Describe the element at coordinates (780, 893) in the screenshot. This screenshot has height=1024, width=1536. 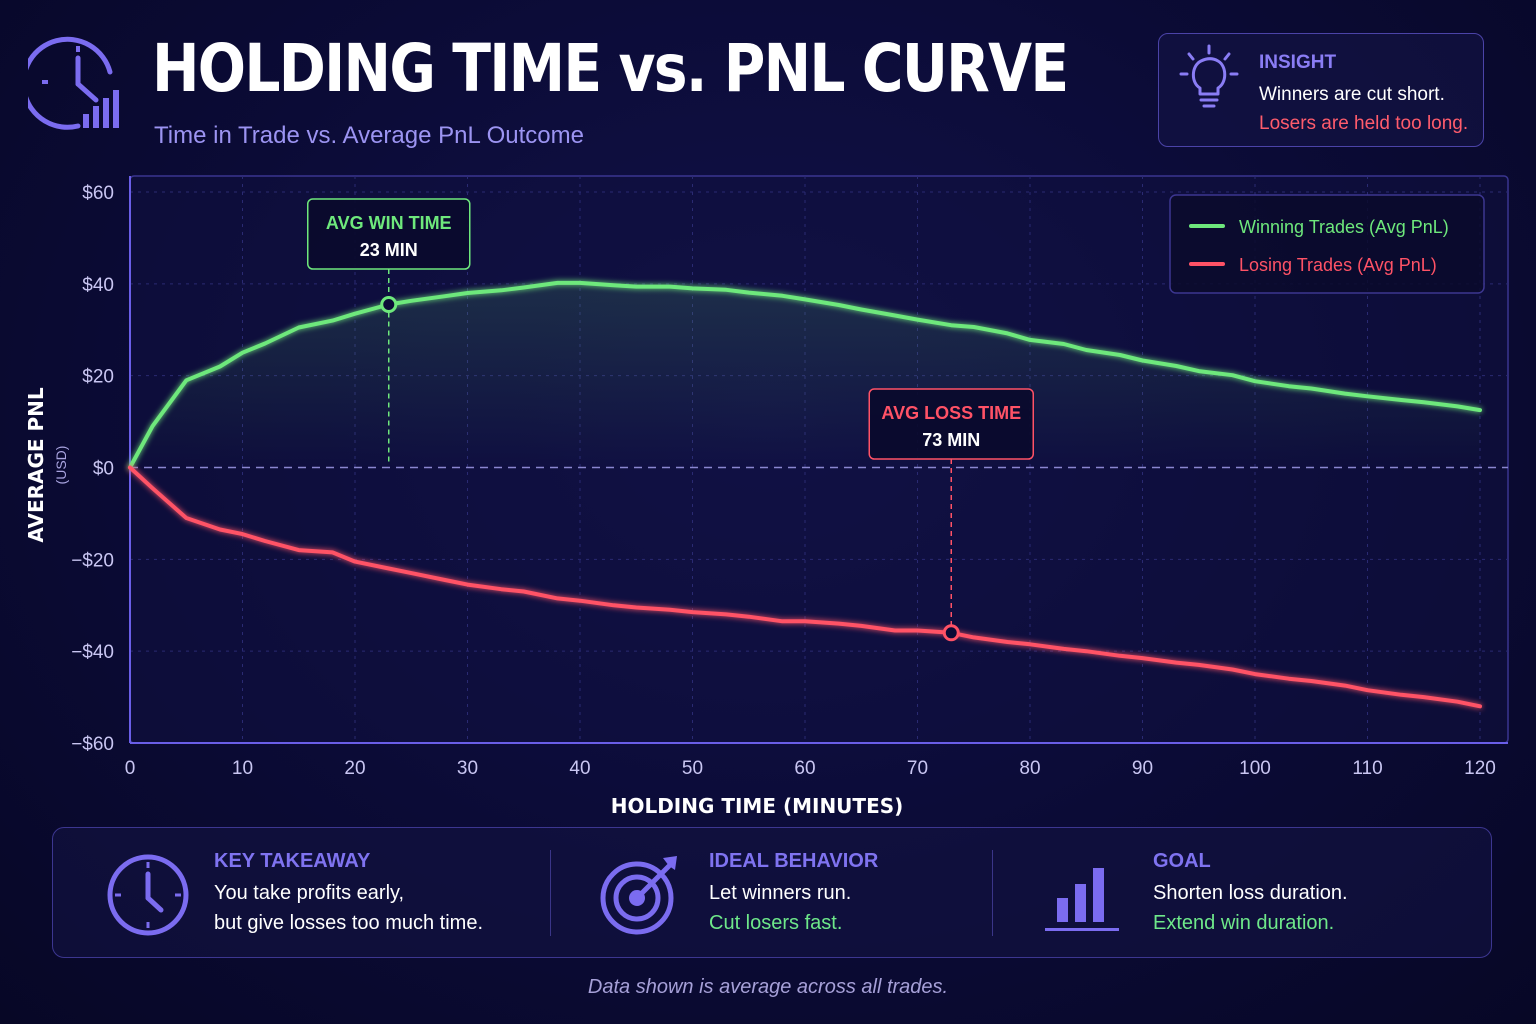
I see `takeaway-line-1: Let winners run.` at that location.